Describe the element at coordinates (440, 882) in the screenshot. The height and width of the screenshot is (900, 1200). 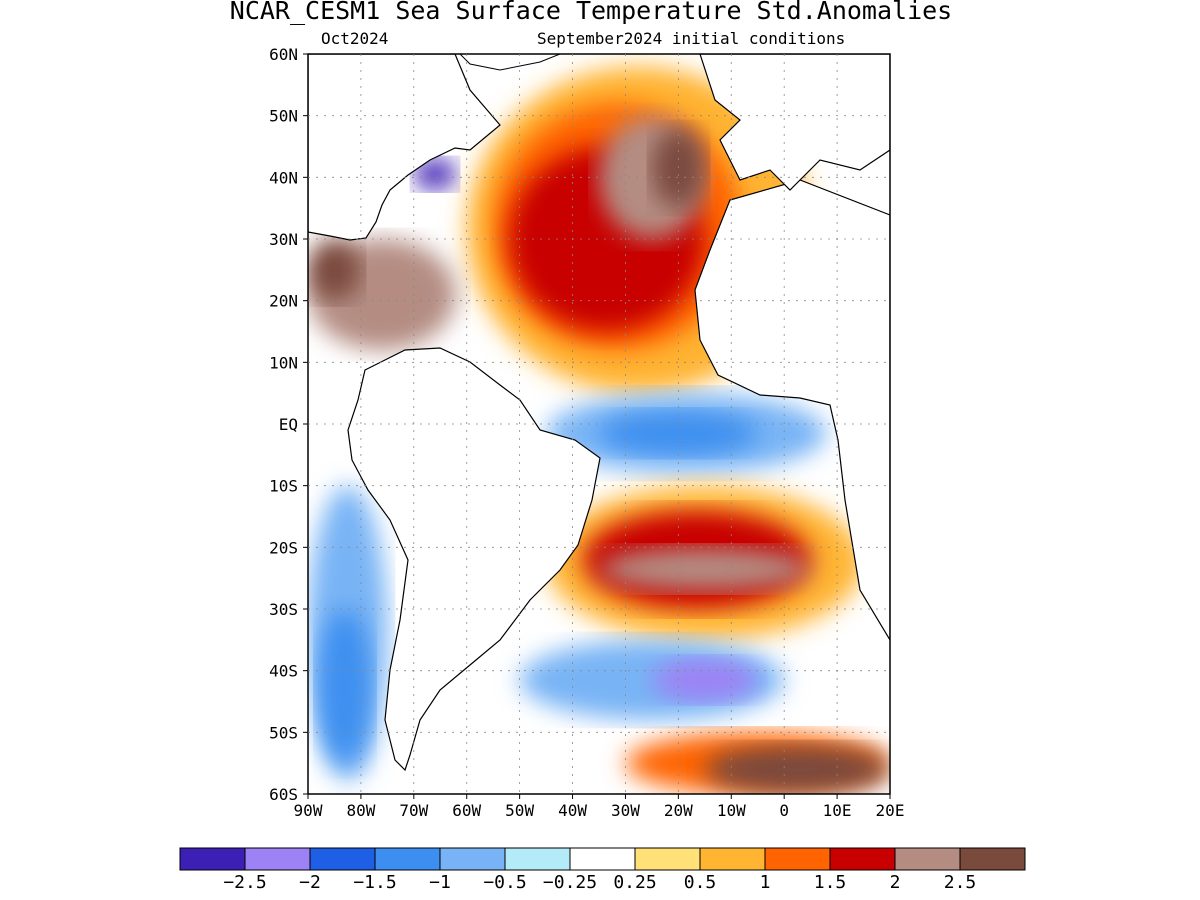
I see `colorbar-label: −1` at that location.